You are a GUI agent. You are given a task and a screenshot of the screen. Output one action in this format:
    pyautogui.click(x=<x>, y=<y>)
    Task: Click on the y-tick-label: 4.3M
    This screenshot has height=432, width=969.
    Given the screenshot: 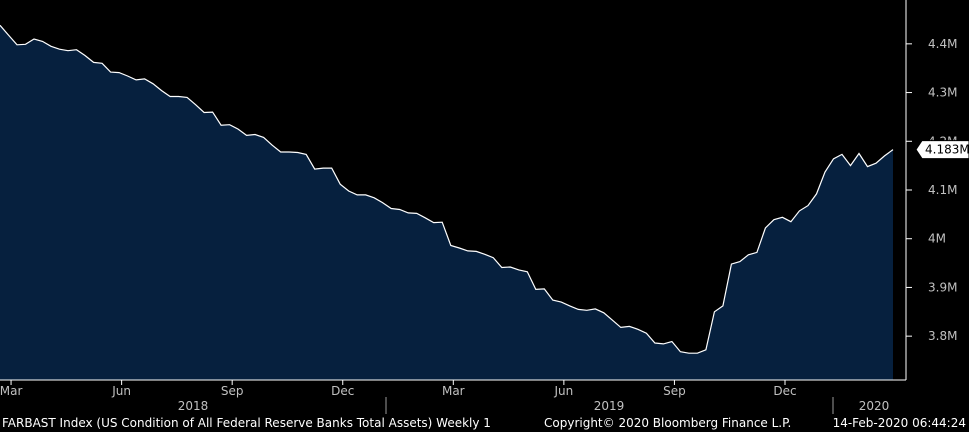 What is the action you would take?
    pyautogui.click(x=942, y=93)
    